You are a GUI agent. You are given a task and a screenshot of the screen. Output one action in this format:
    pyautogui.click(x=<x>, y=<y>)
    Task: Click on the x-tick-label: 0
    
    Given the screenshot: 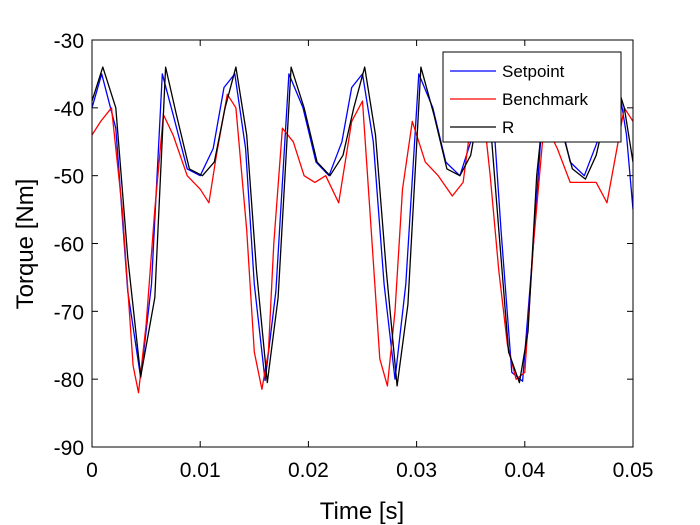 What is the action you would take?
    pyautogui.click(x=92, y=470)
    